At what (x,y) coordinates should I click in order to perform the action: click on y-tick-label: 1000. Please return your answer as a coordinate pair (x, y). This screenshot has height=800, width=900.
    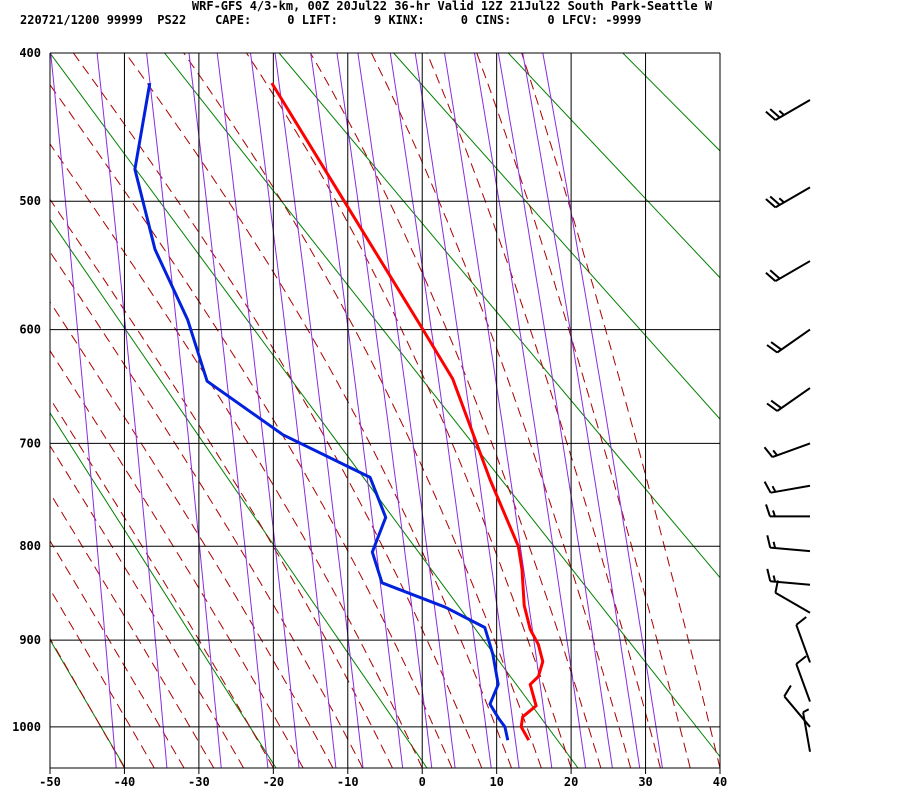
    Looking at the image, I should click on (26, 727).